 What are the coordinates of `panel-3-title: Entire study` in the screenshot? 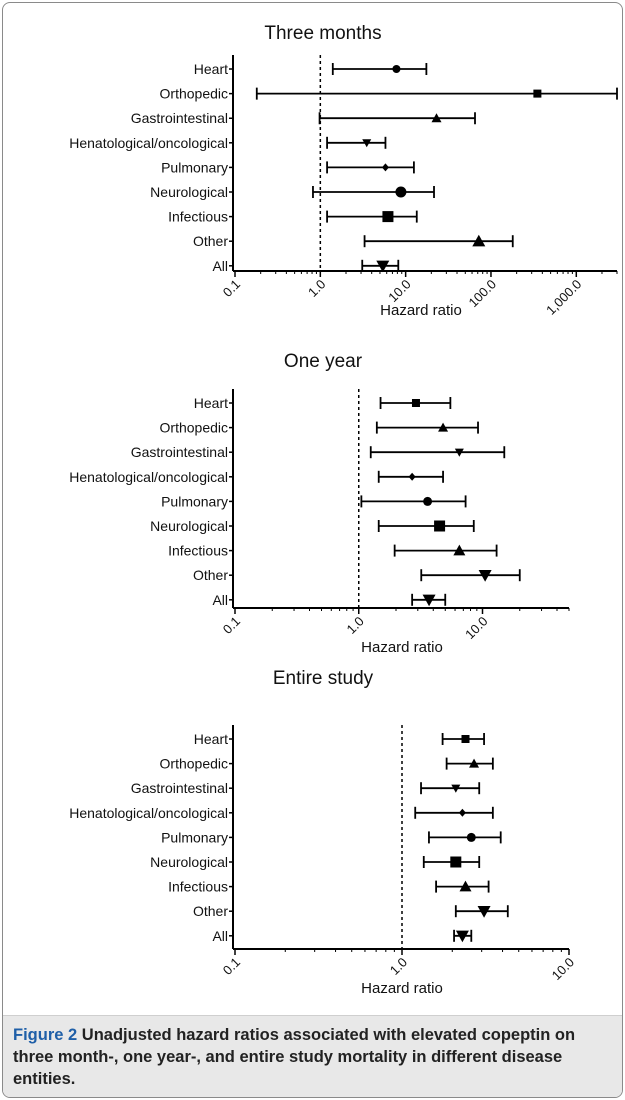 It's located at (323, 678).